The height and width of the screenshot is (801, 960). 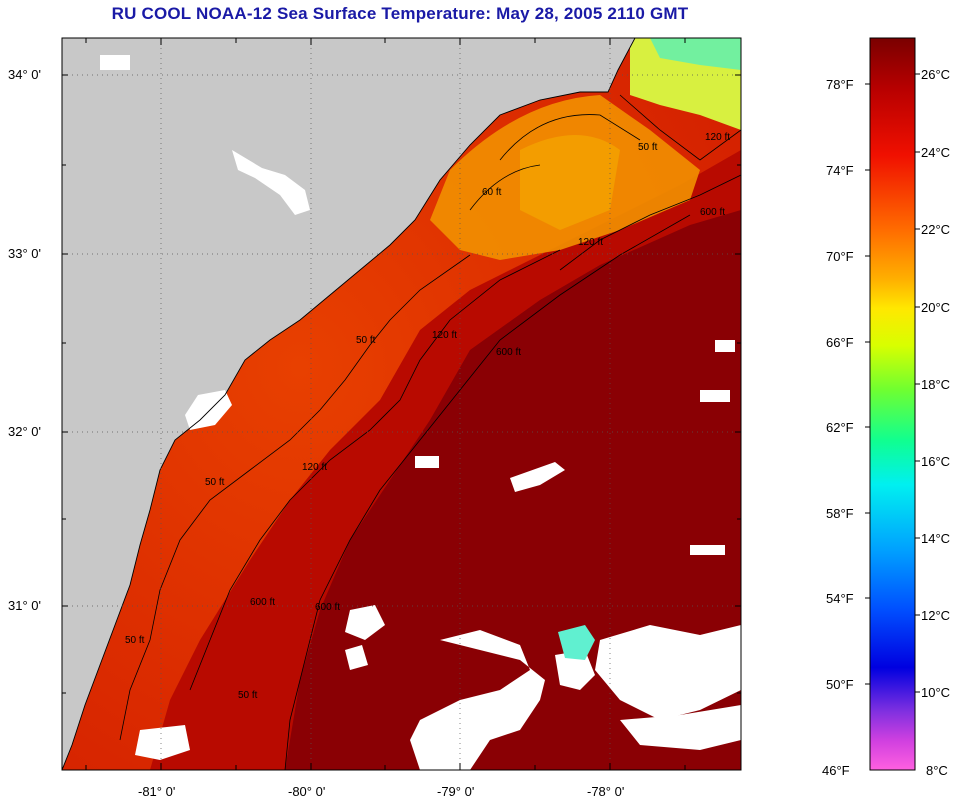 I want to click on colorbar-ticks, so click(x=892, y=383).